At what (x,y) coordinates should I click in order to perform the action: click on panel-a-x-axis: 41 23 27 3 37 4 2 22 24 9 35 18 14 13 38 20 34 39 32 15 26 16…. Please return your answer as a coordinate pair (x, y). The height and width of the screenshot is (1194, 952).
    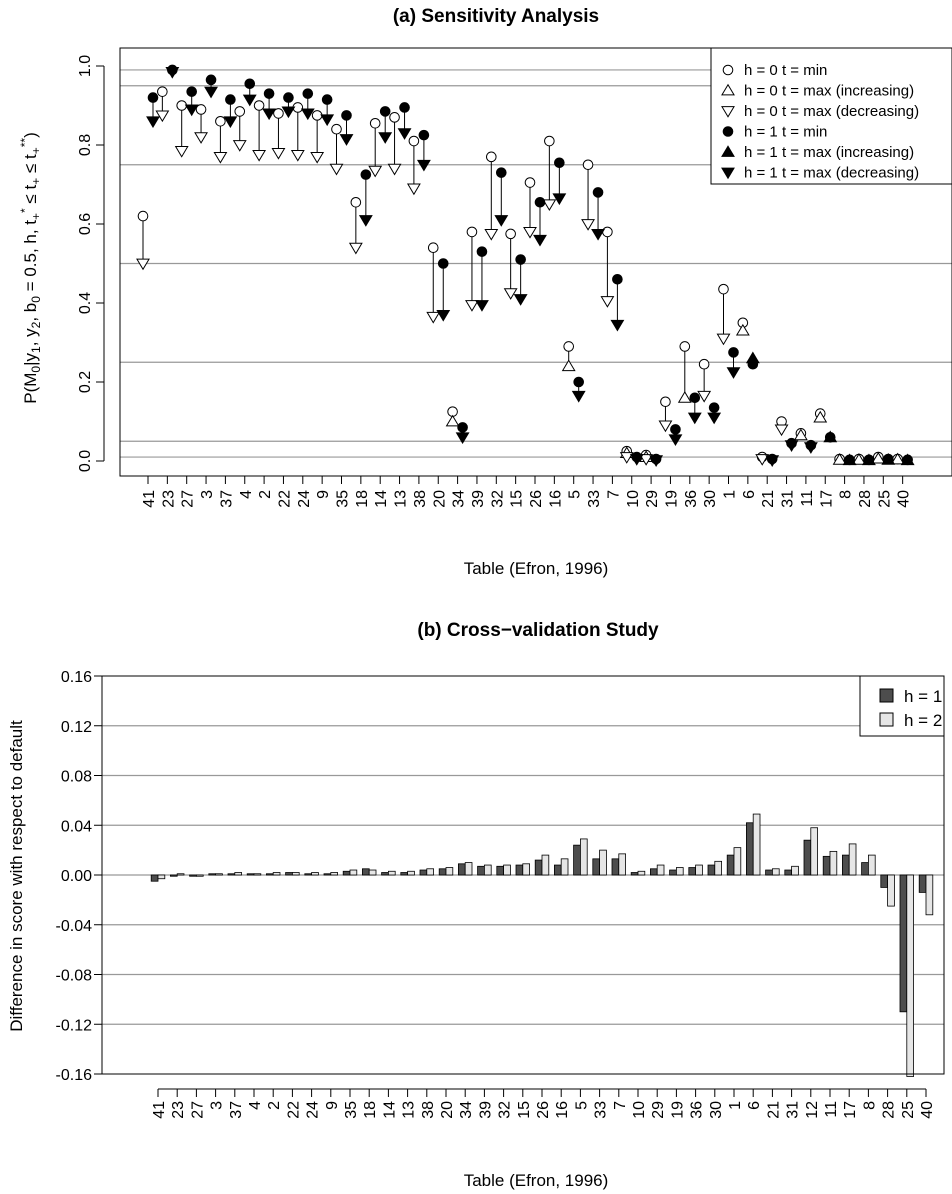
    Looking at the image, I should click on (527, 491).